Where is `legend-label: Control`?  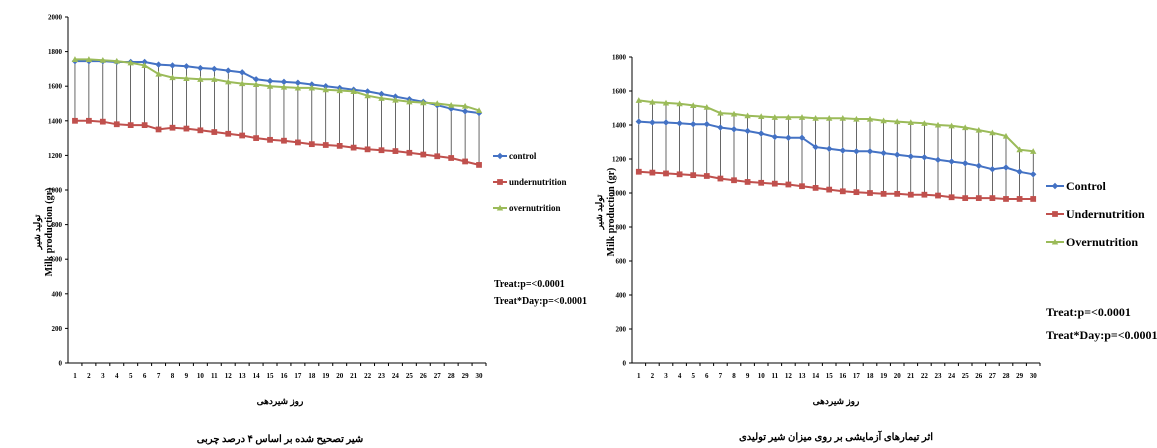
legend-label: Control is located at coordinates (1086, 186).